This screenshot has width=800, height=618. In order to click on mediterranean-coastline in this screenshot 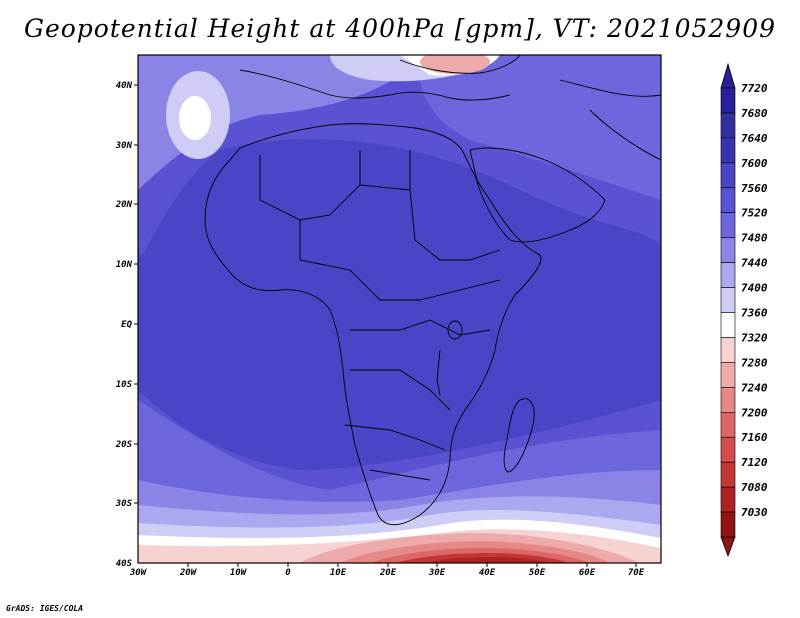, I will do `click(375, 85)`.